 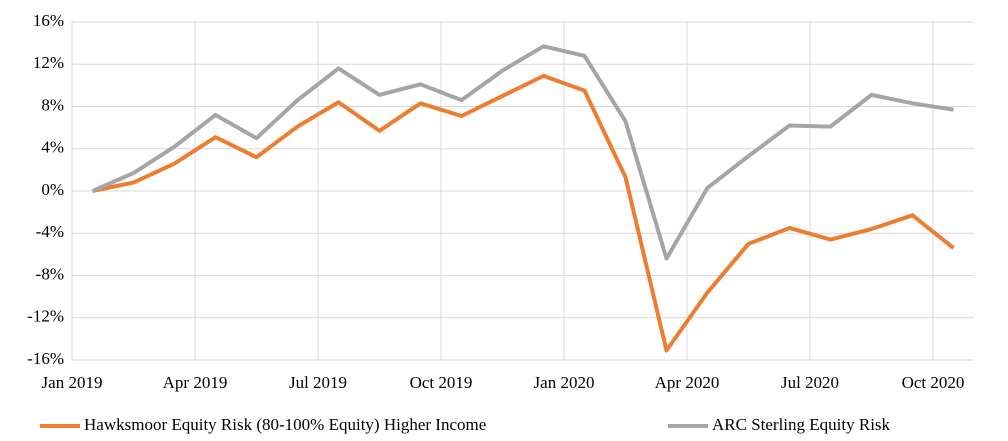 What do you see at coordinates (52, 189) in the screenshot?
I see `y-tick-label: 0%` at bounding box center [52, 189].